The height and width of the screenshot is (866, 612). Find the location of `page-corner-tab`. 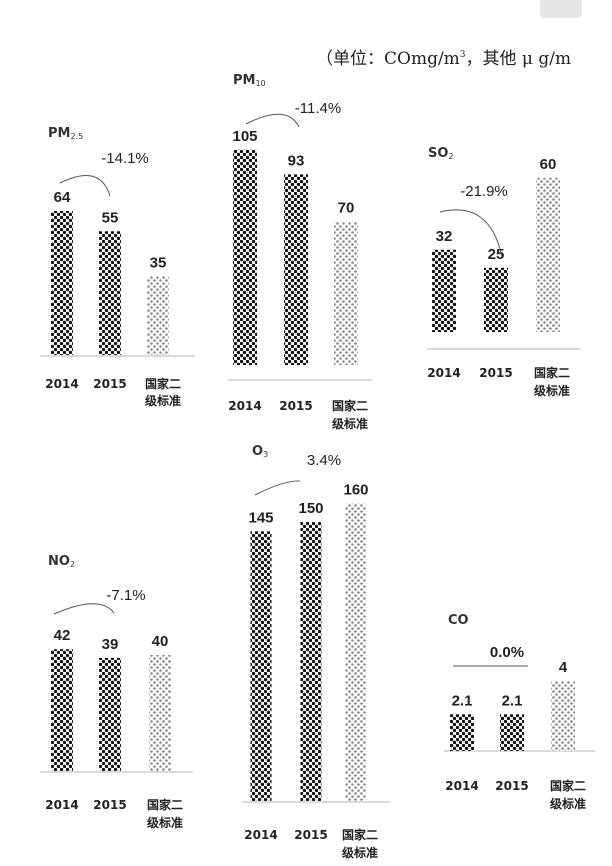

page-corner-tab is located at coordinates (561, 9).